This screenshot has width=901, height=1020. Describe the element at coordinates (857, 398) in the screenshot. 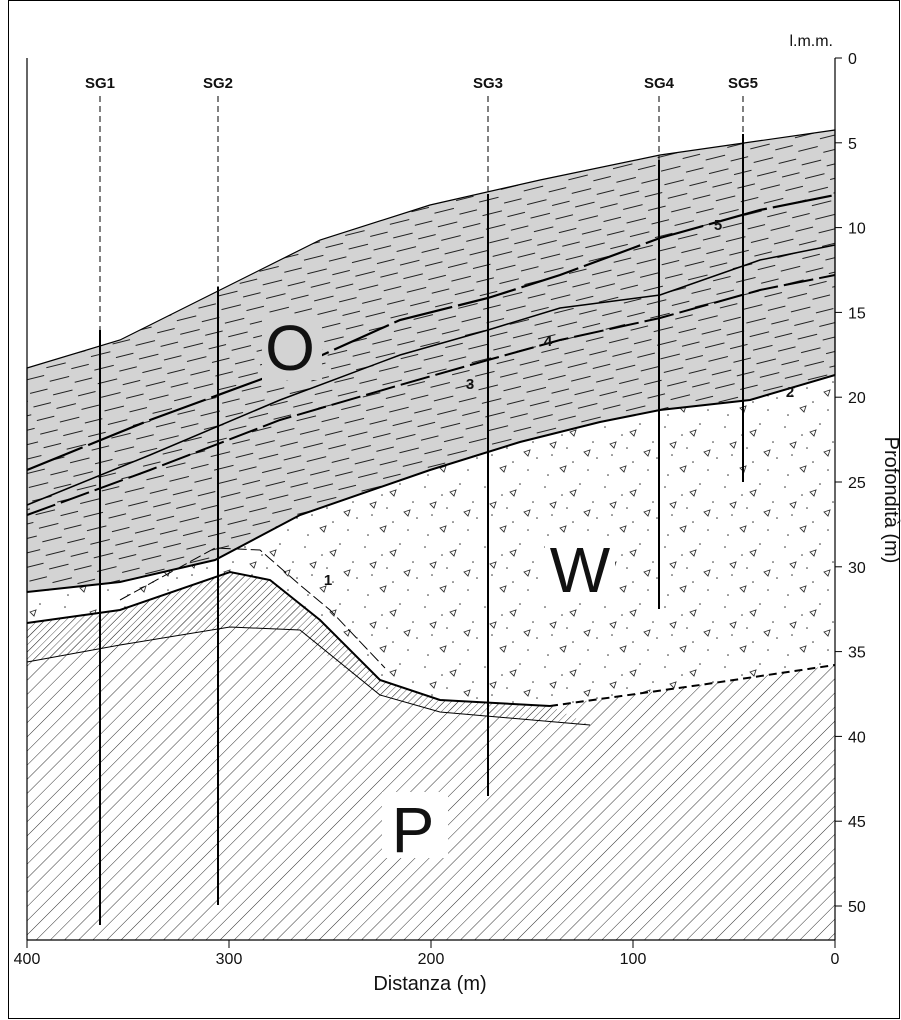

I see `y-tick-label: 20` at that location.